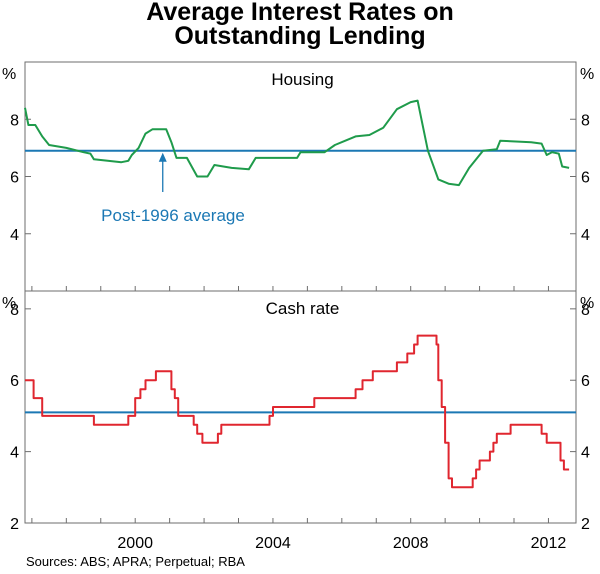 Image resolution: width=600 pixels, height=574 pixels. Describe the element at coordinates (300, 36) in the screenshot. I see `chart-title-line-2: Outstanding Lending` at that location.